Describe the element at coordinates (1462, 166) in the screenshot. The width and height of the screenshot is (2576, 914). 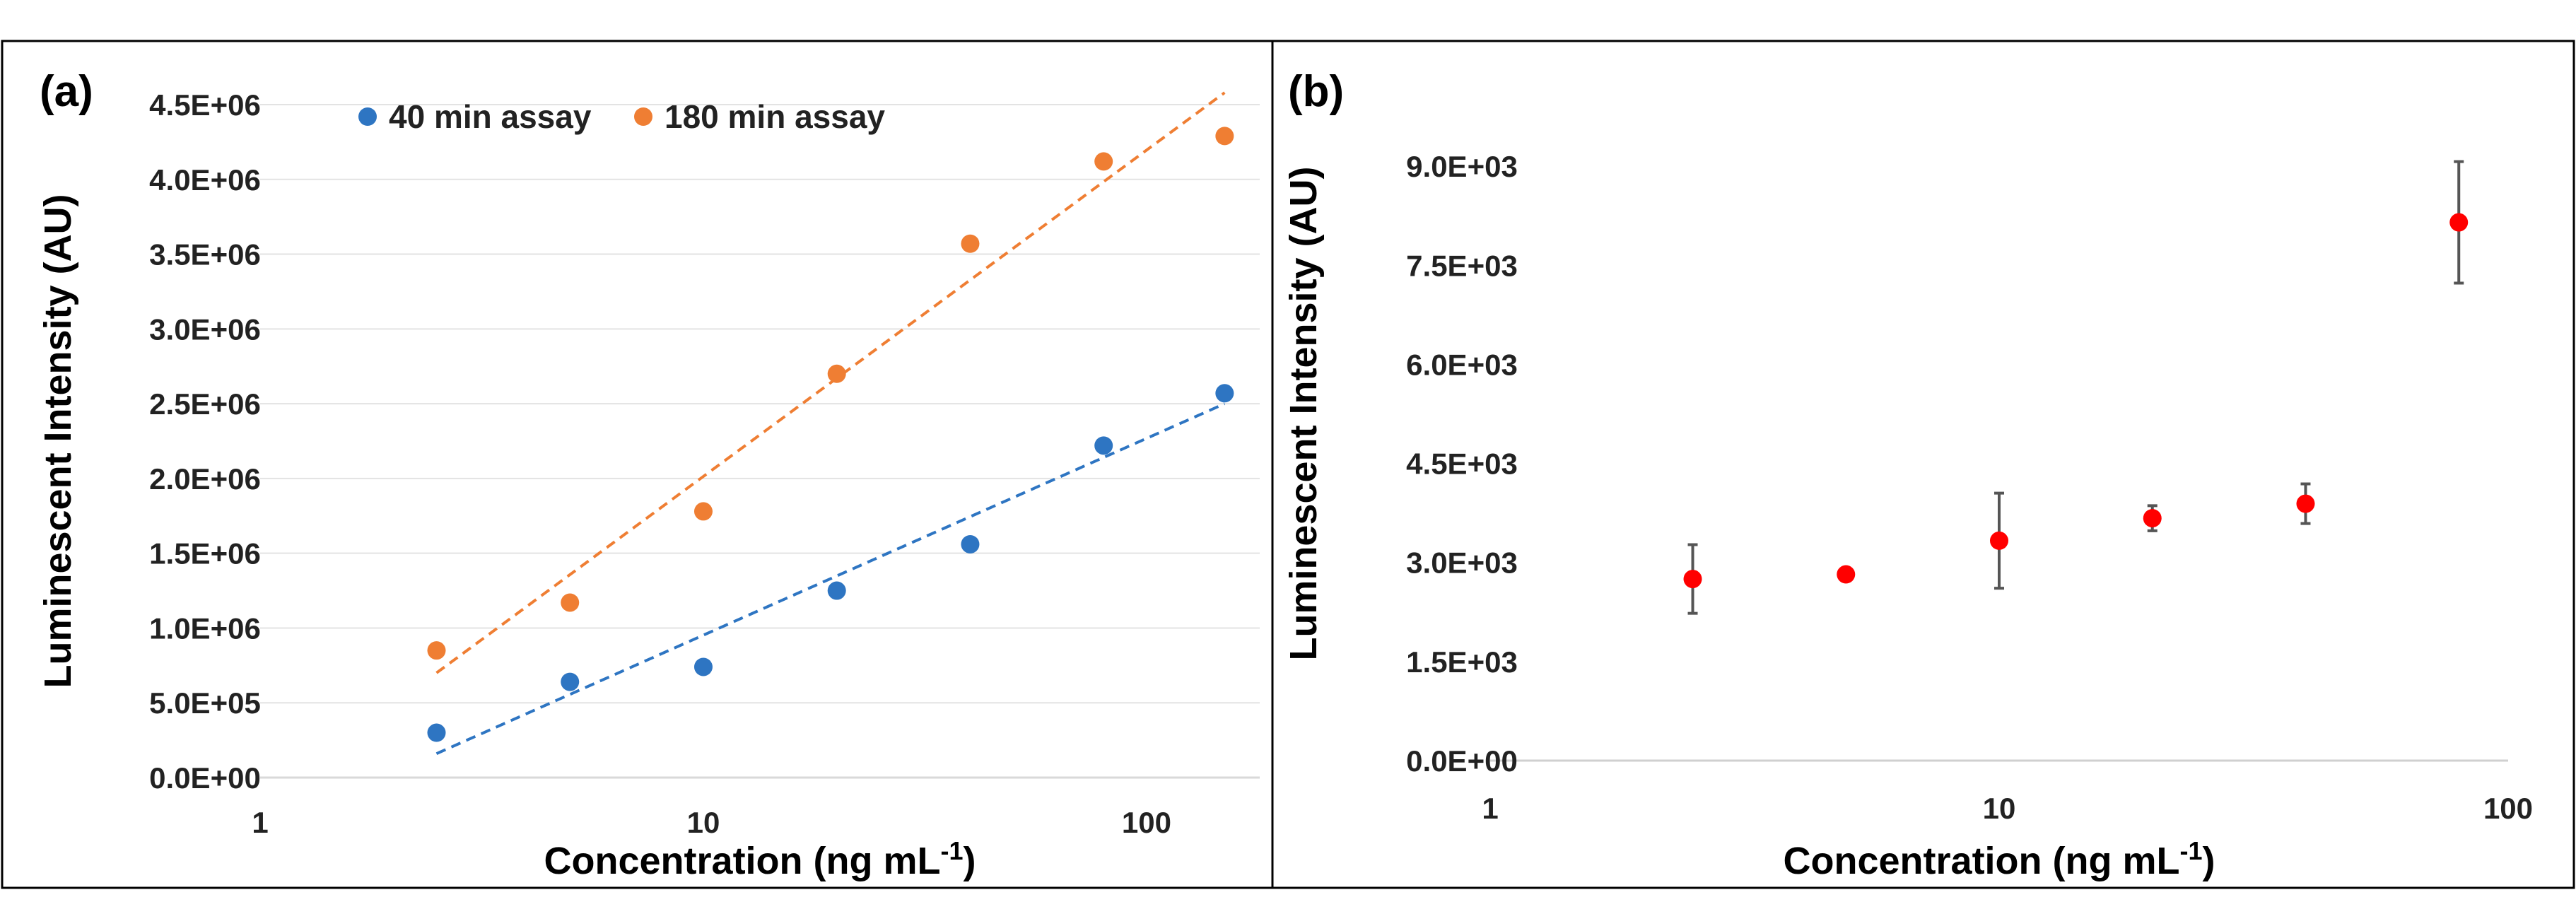
I see `y-tick-label: 9.0E+03` at that location.